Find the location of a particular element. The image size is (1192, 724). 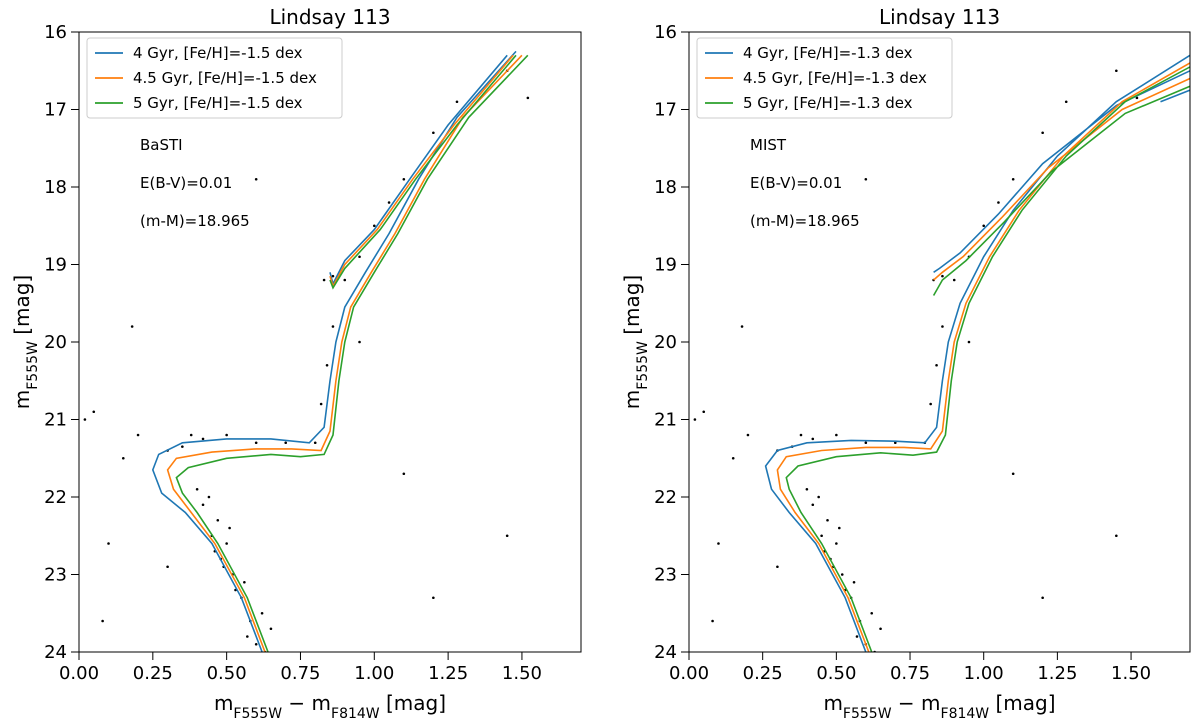

annotation: E(B-V)=0.01 is located at coordinates (186, 183).